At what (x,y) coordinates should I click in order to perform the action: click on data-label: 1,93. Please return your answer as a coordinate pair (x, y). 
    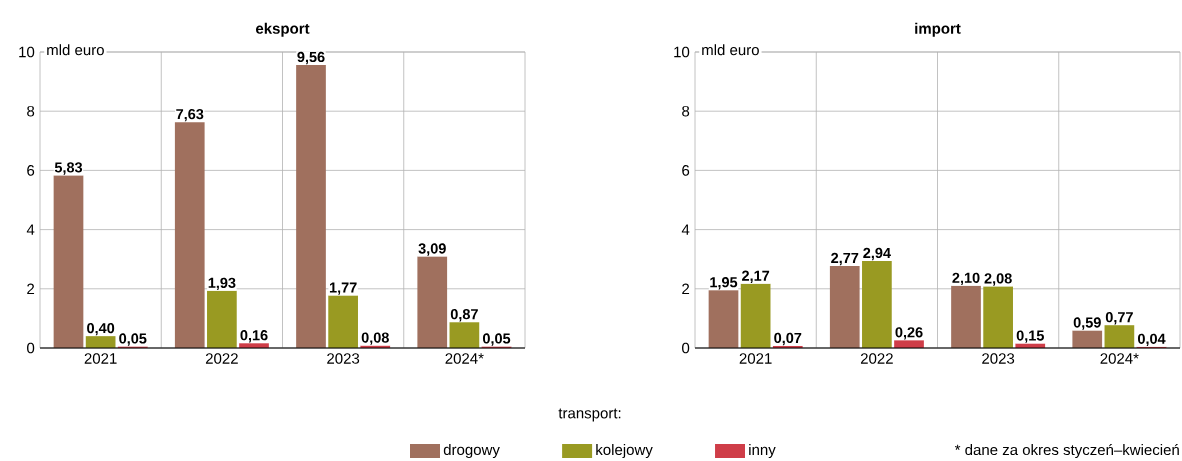
    Looking at the image, I should click on (222, 284).